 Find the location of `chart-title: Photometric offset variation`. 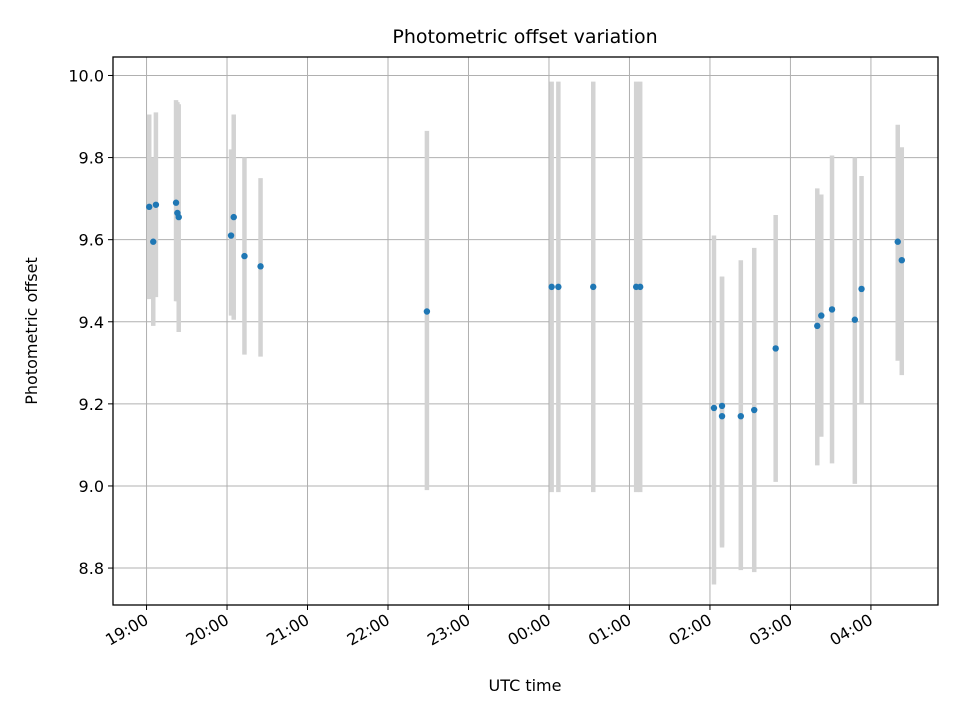

chart-title: Photometric offset variation is located at coordinates (524, 37).